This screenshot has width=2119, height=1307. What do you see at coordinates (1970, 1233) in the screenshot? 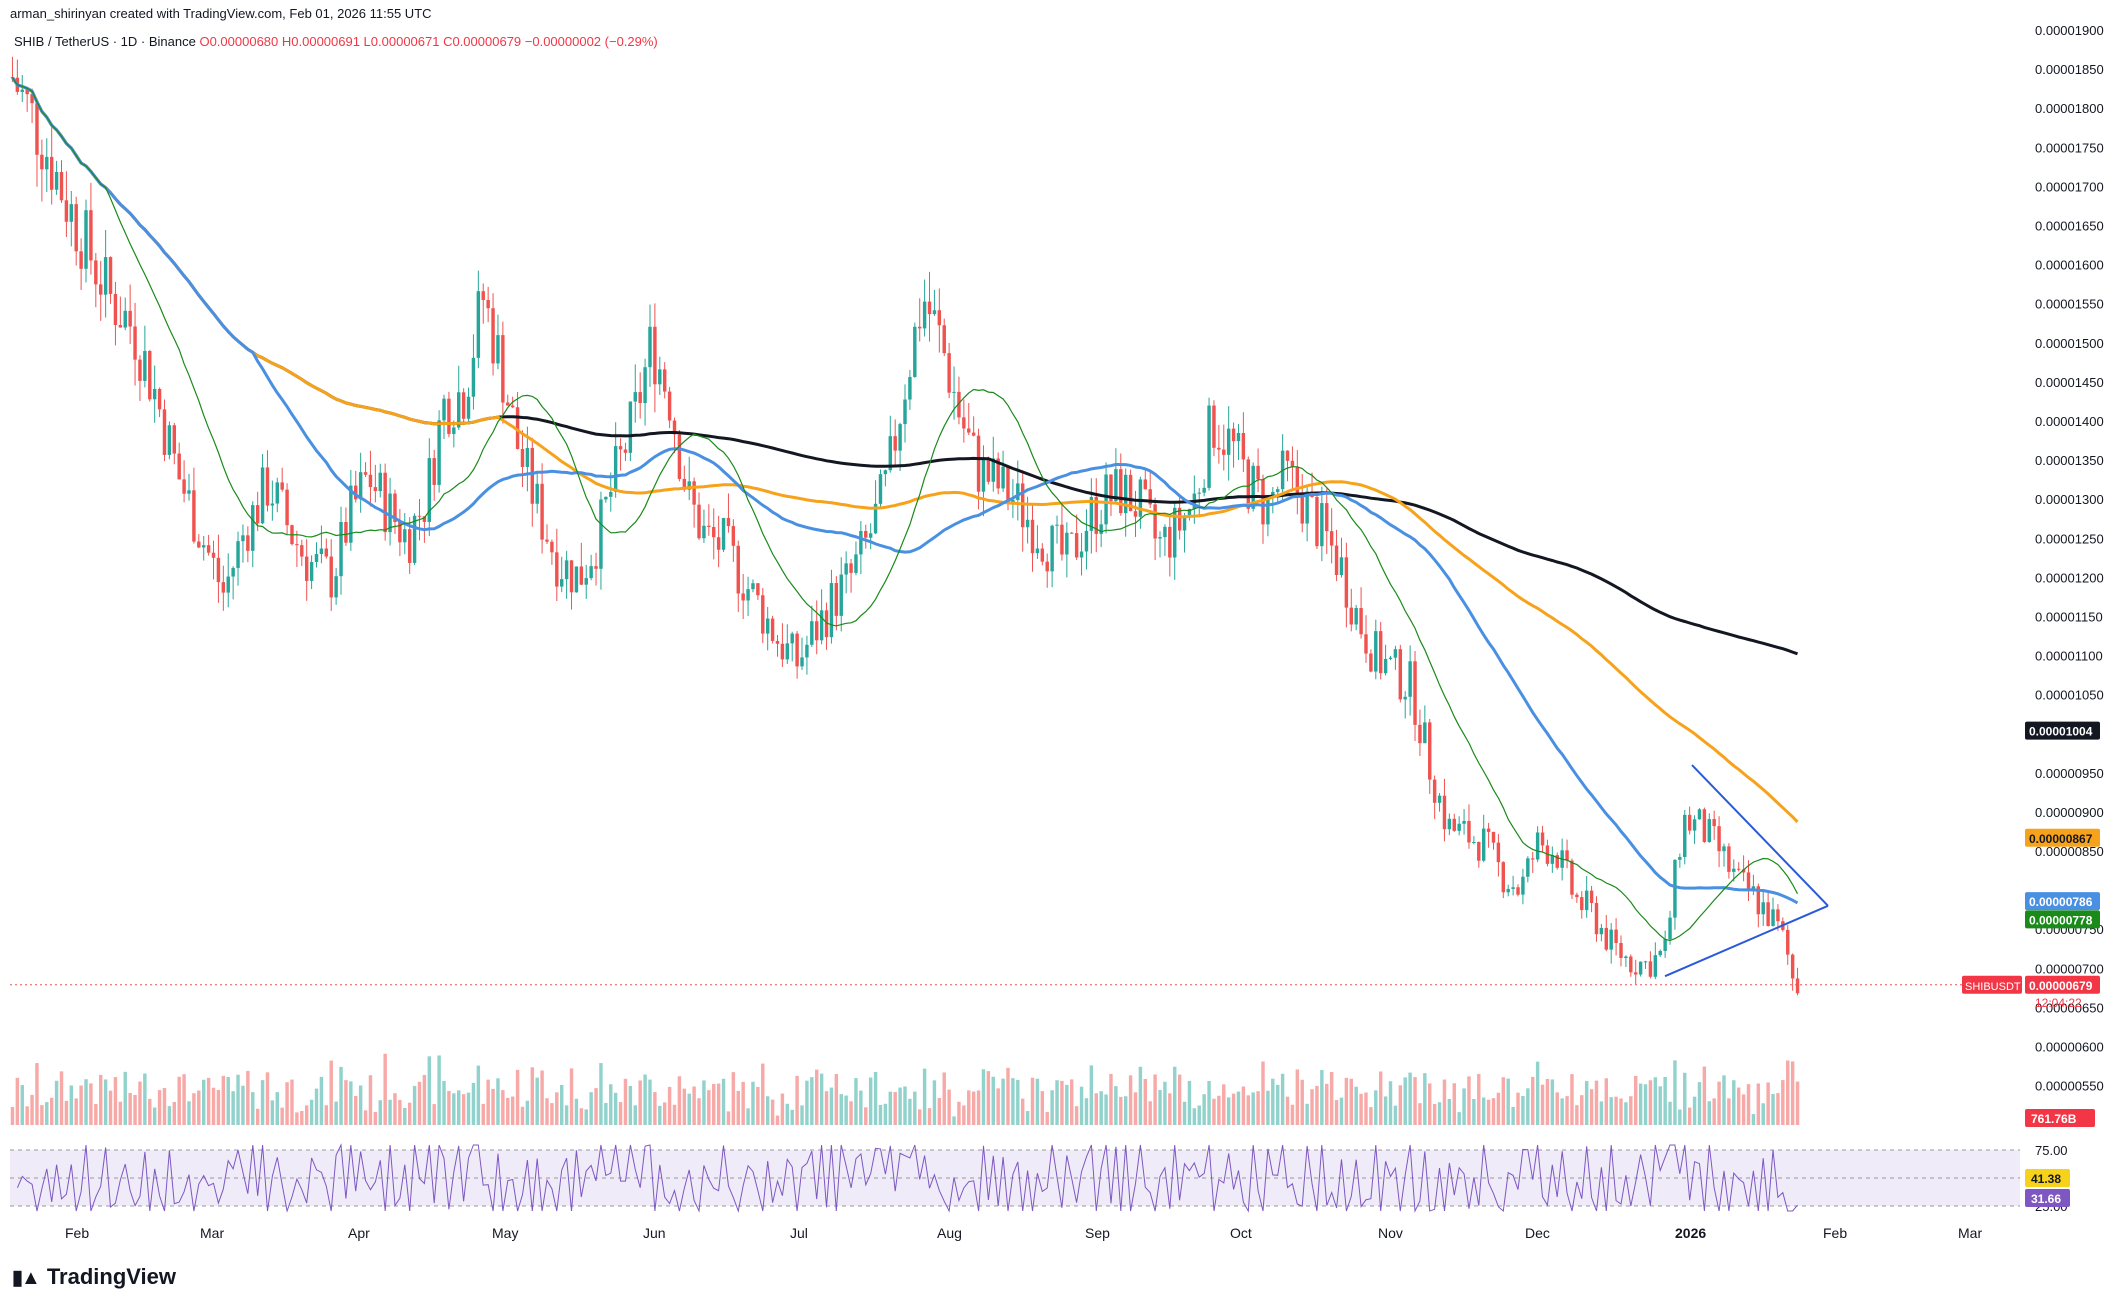
I see `time-tick-label: Mar` at bounding box center [1970, 1233].